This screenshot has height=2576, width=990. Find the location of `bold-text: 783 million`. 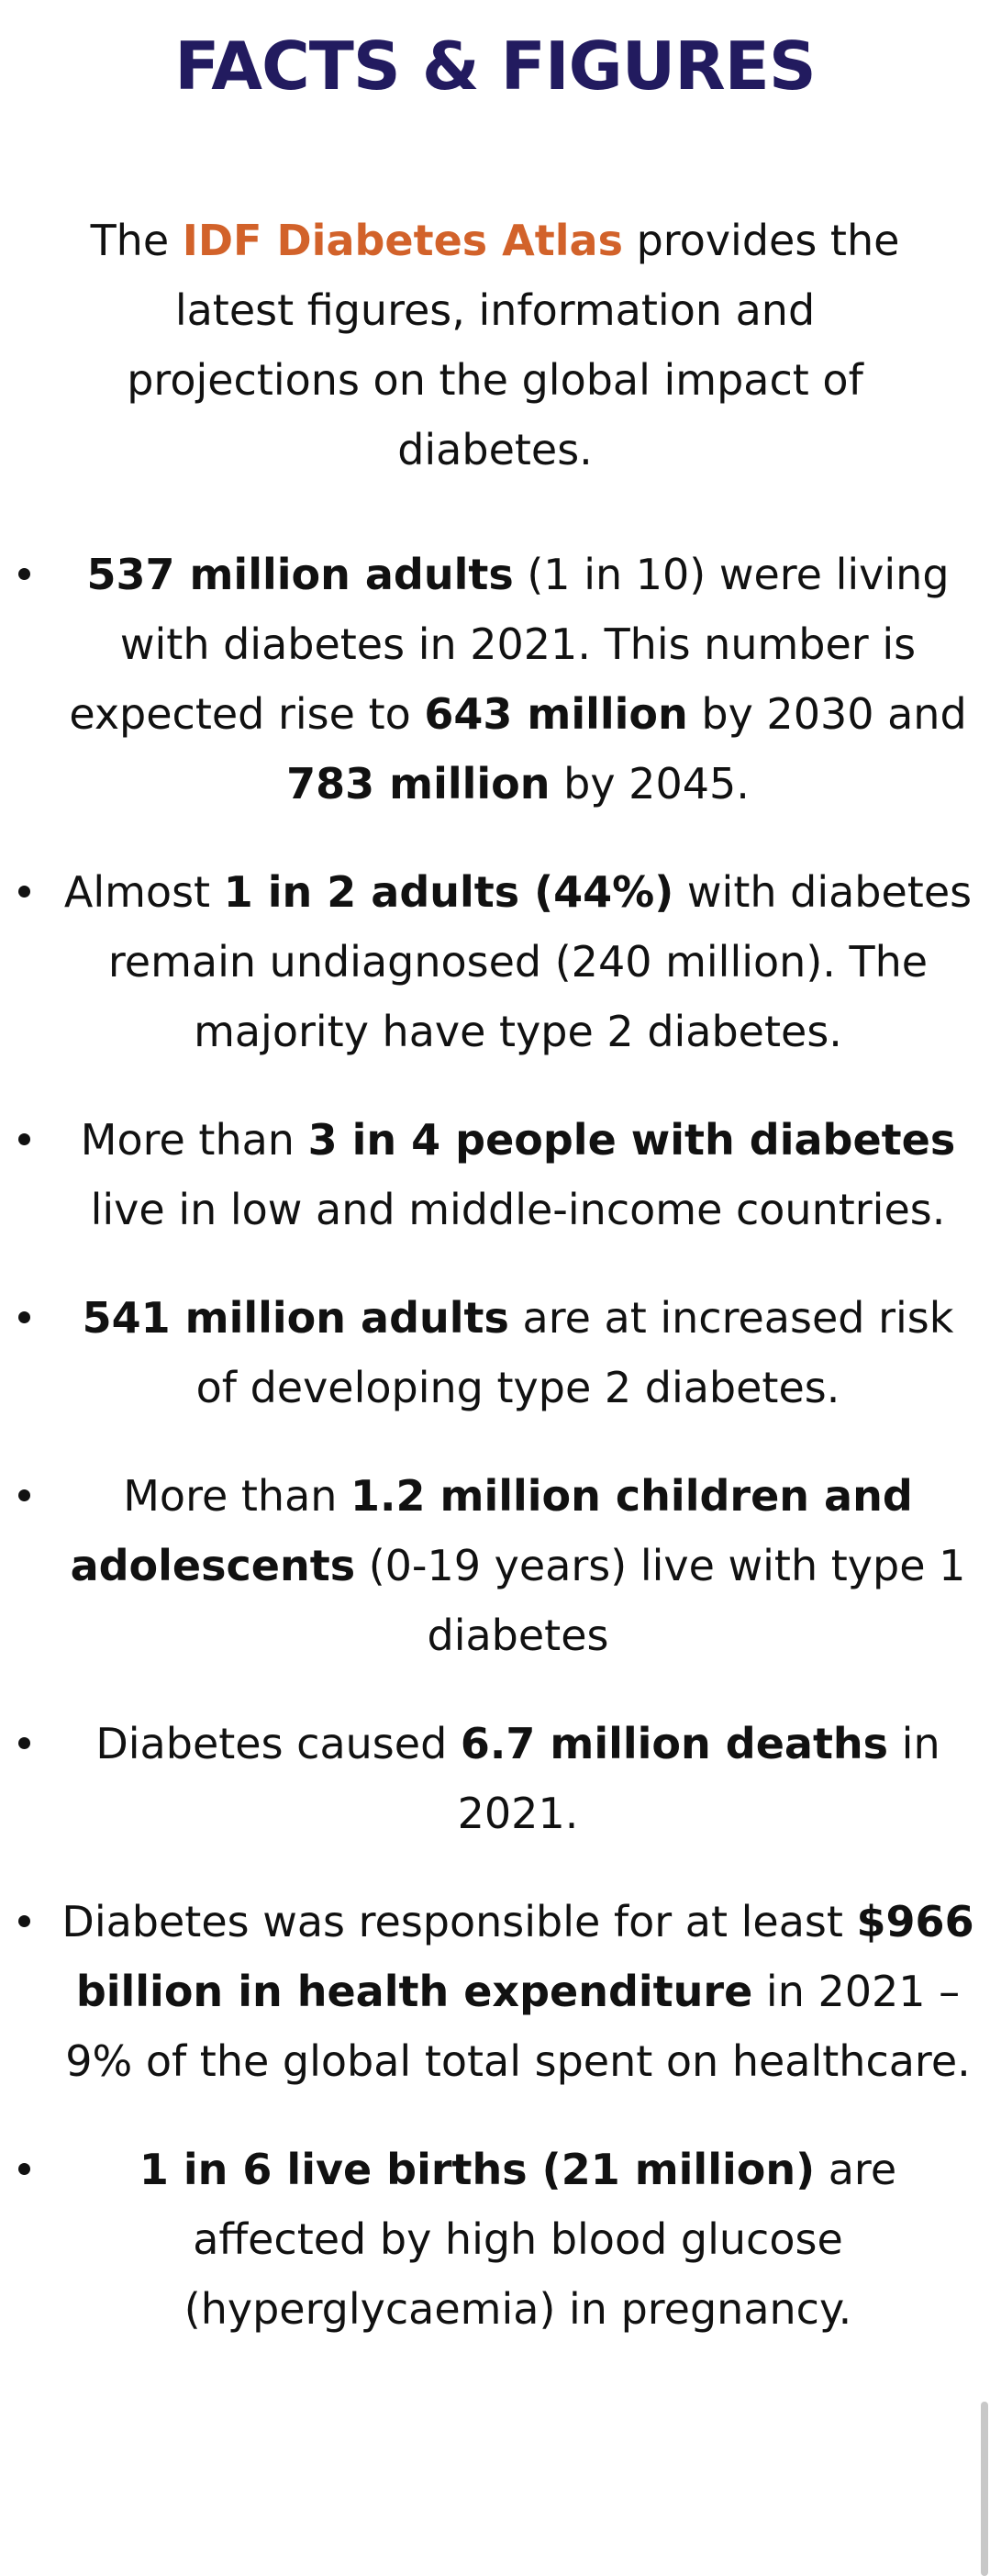

bold-text: 783 million is located at coordinates (418, 783).